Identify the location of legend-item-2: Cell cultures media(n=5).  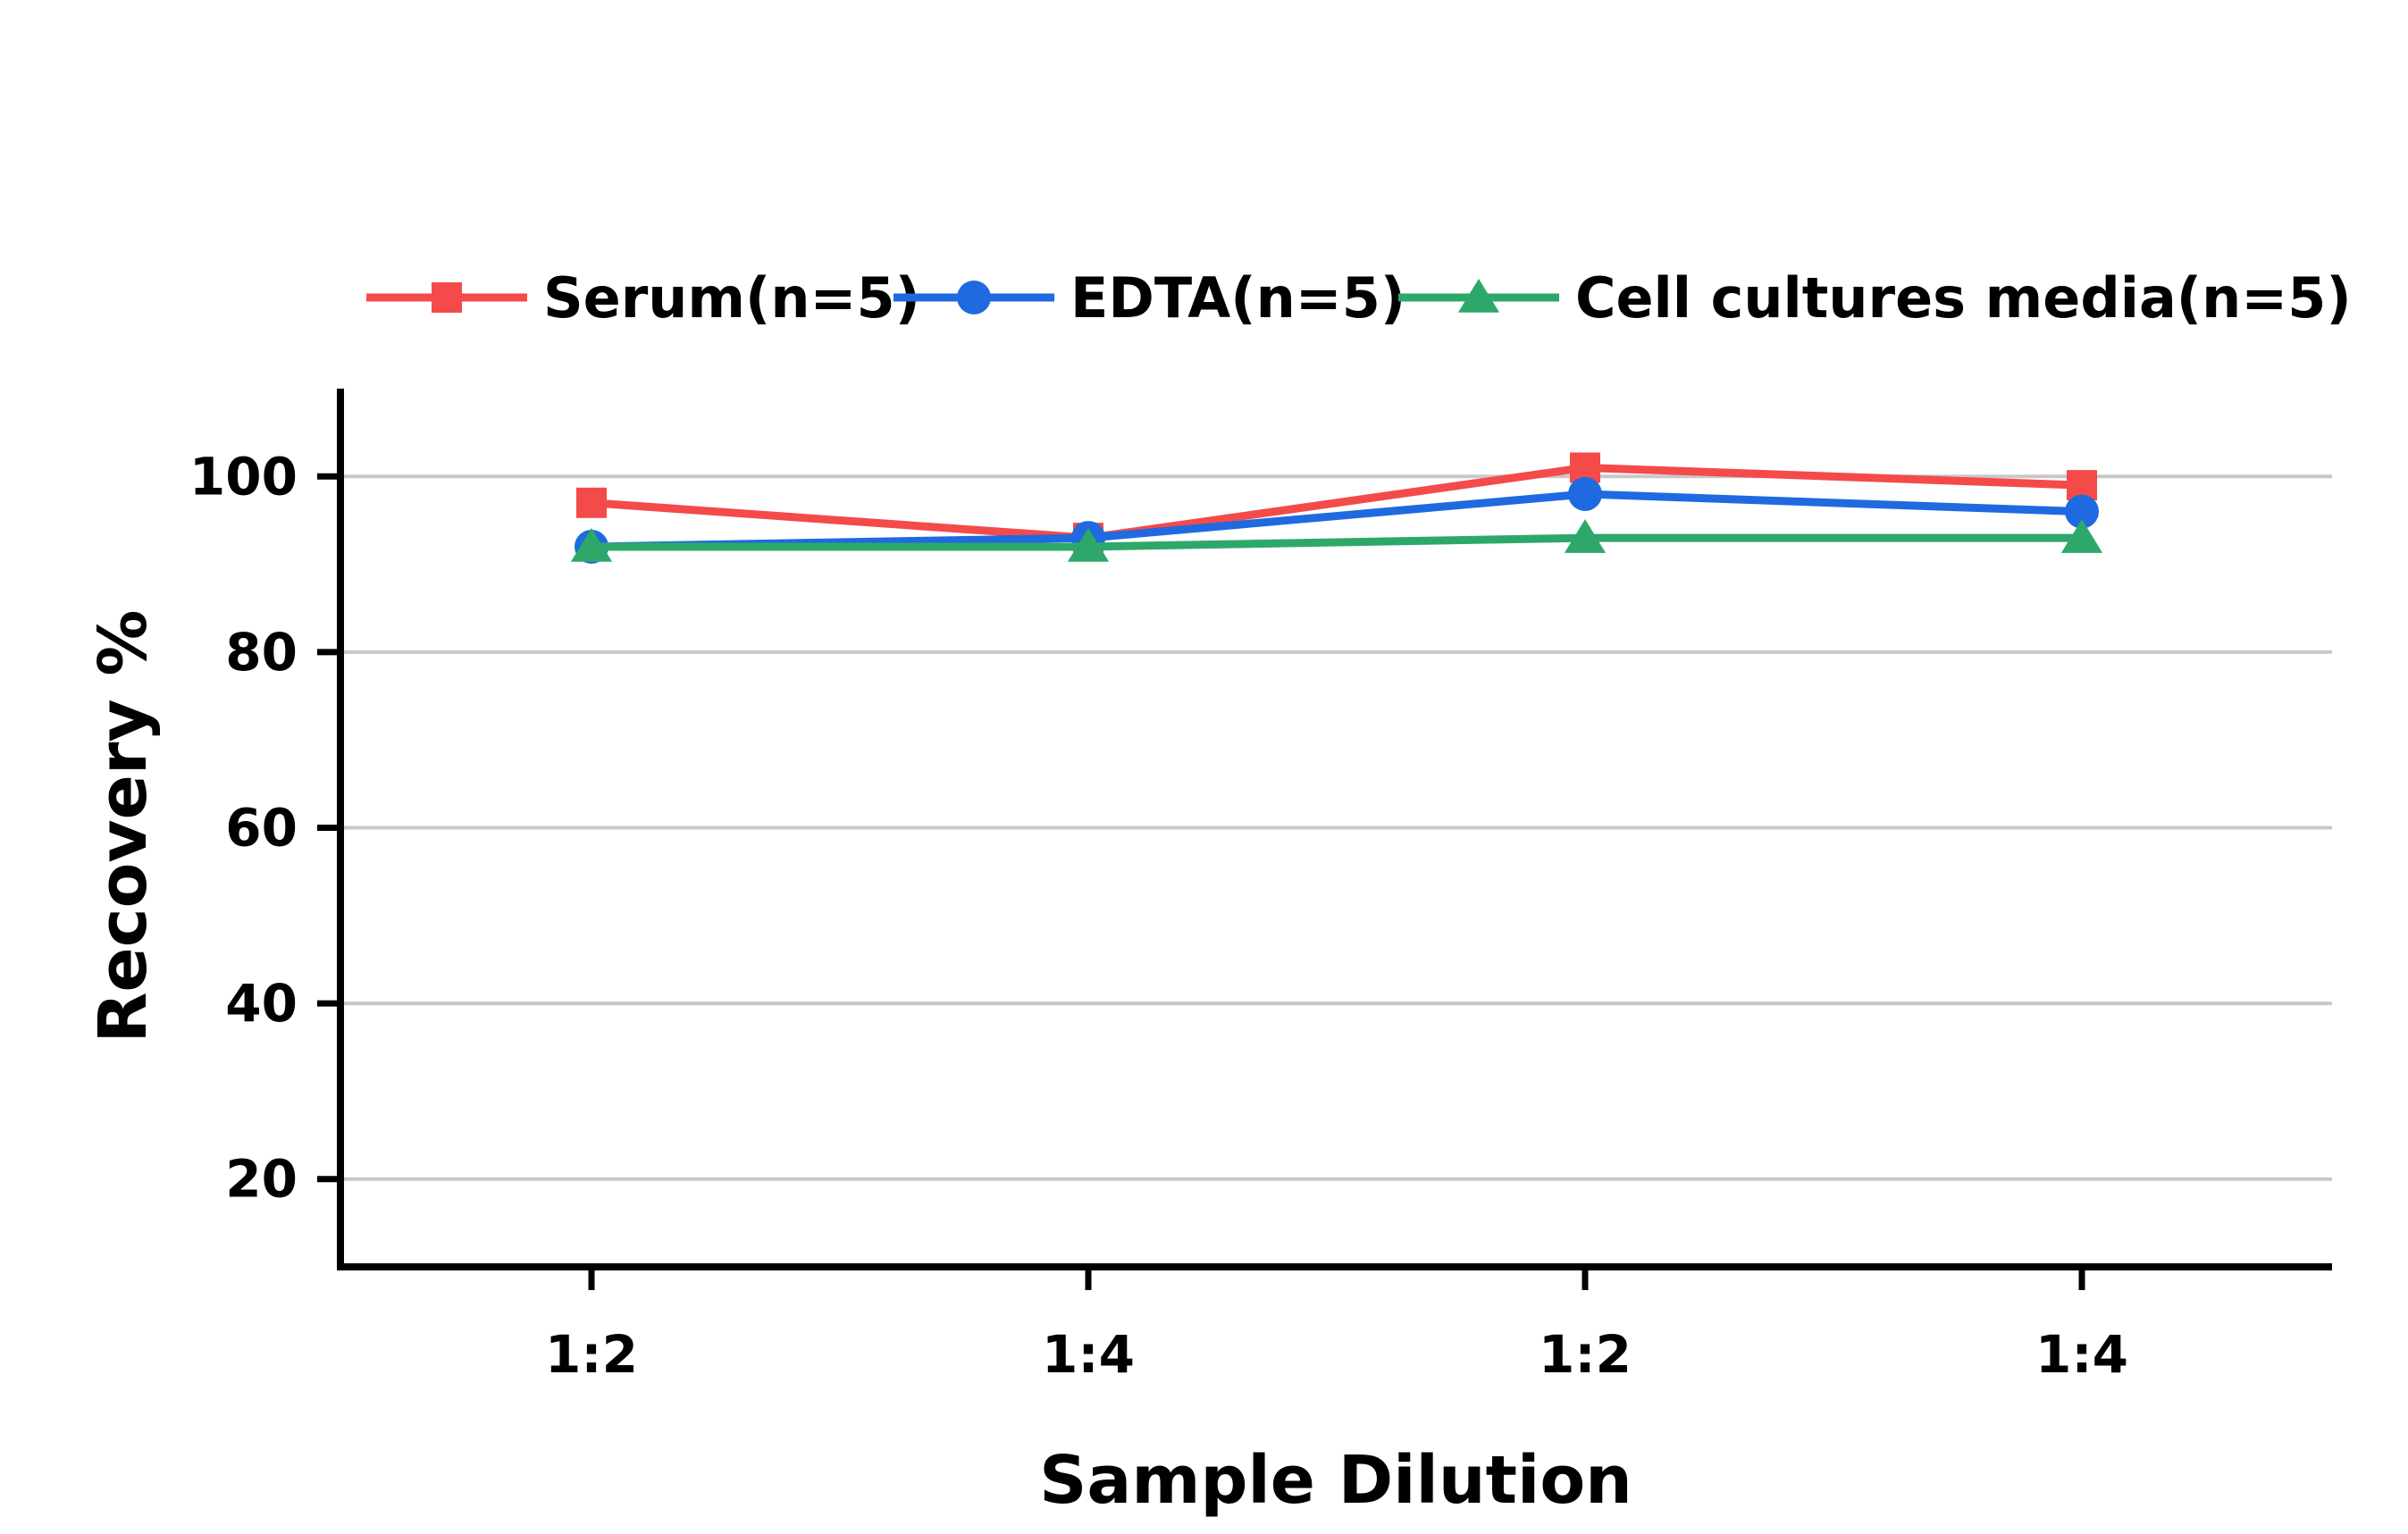
(1875, 298).